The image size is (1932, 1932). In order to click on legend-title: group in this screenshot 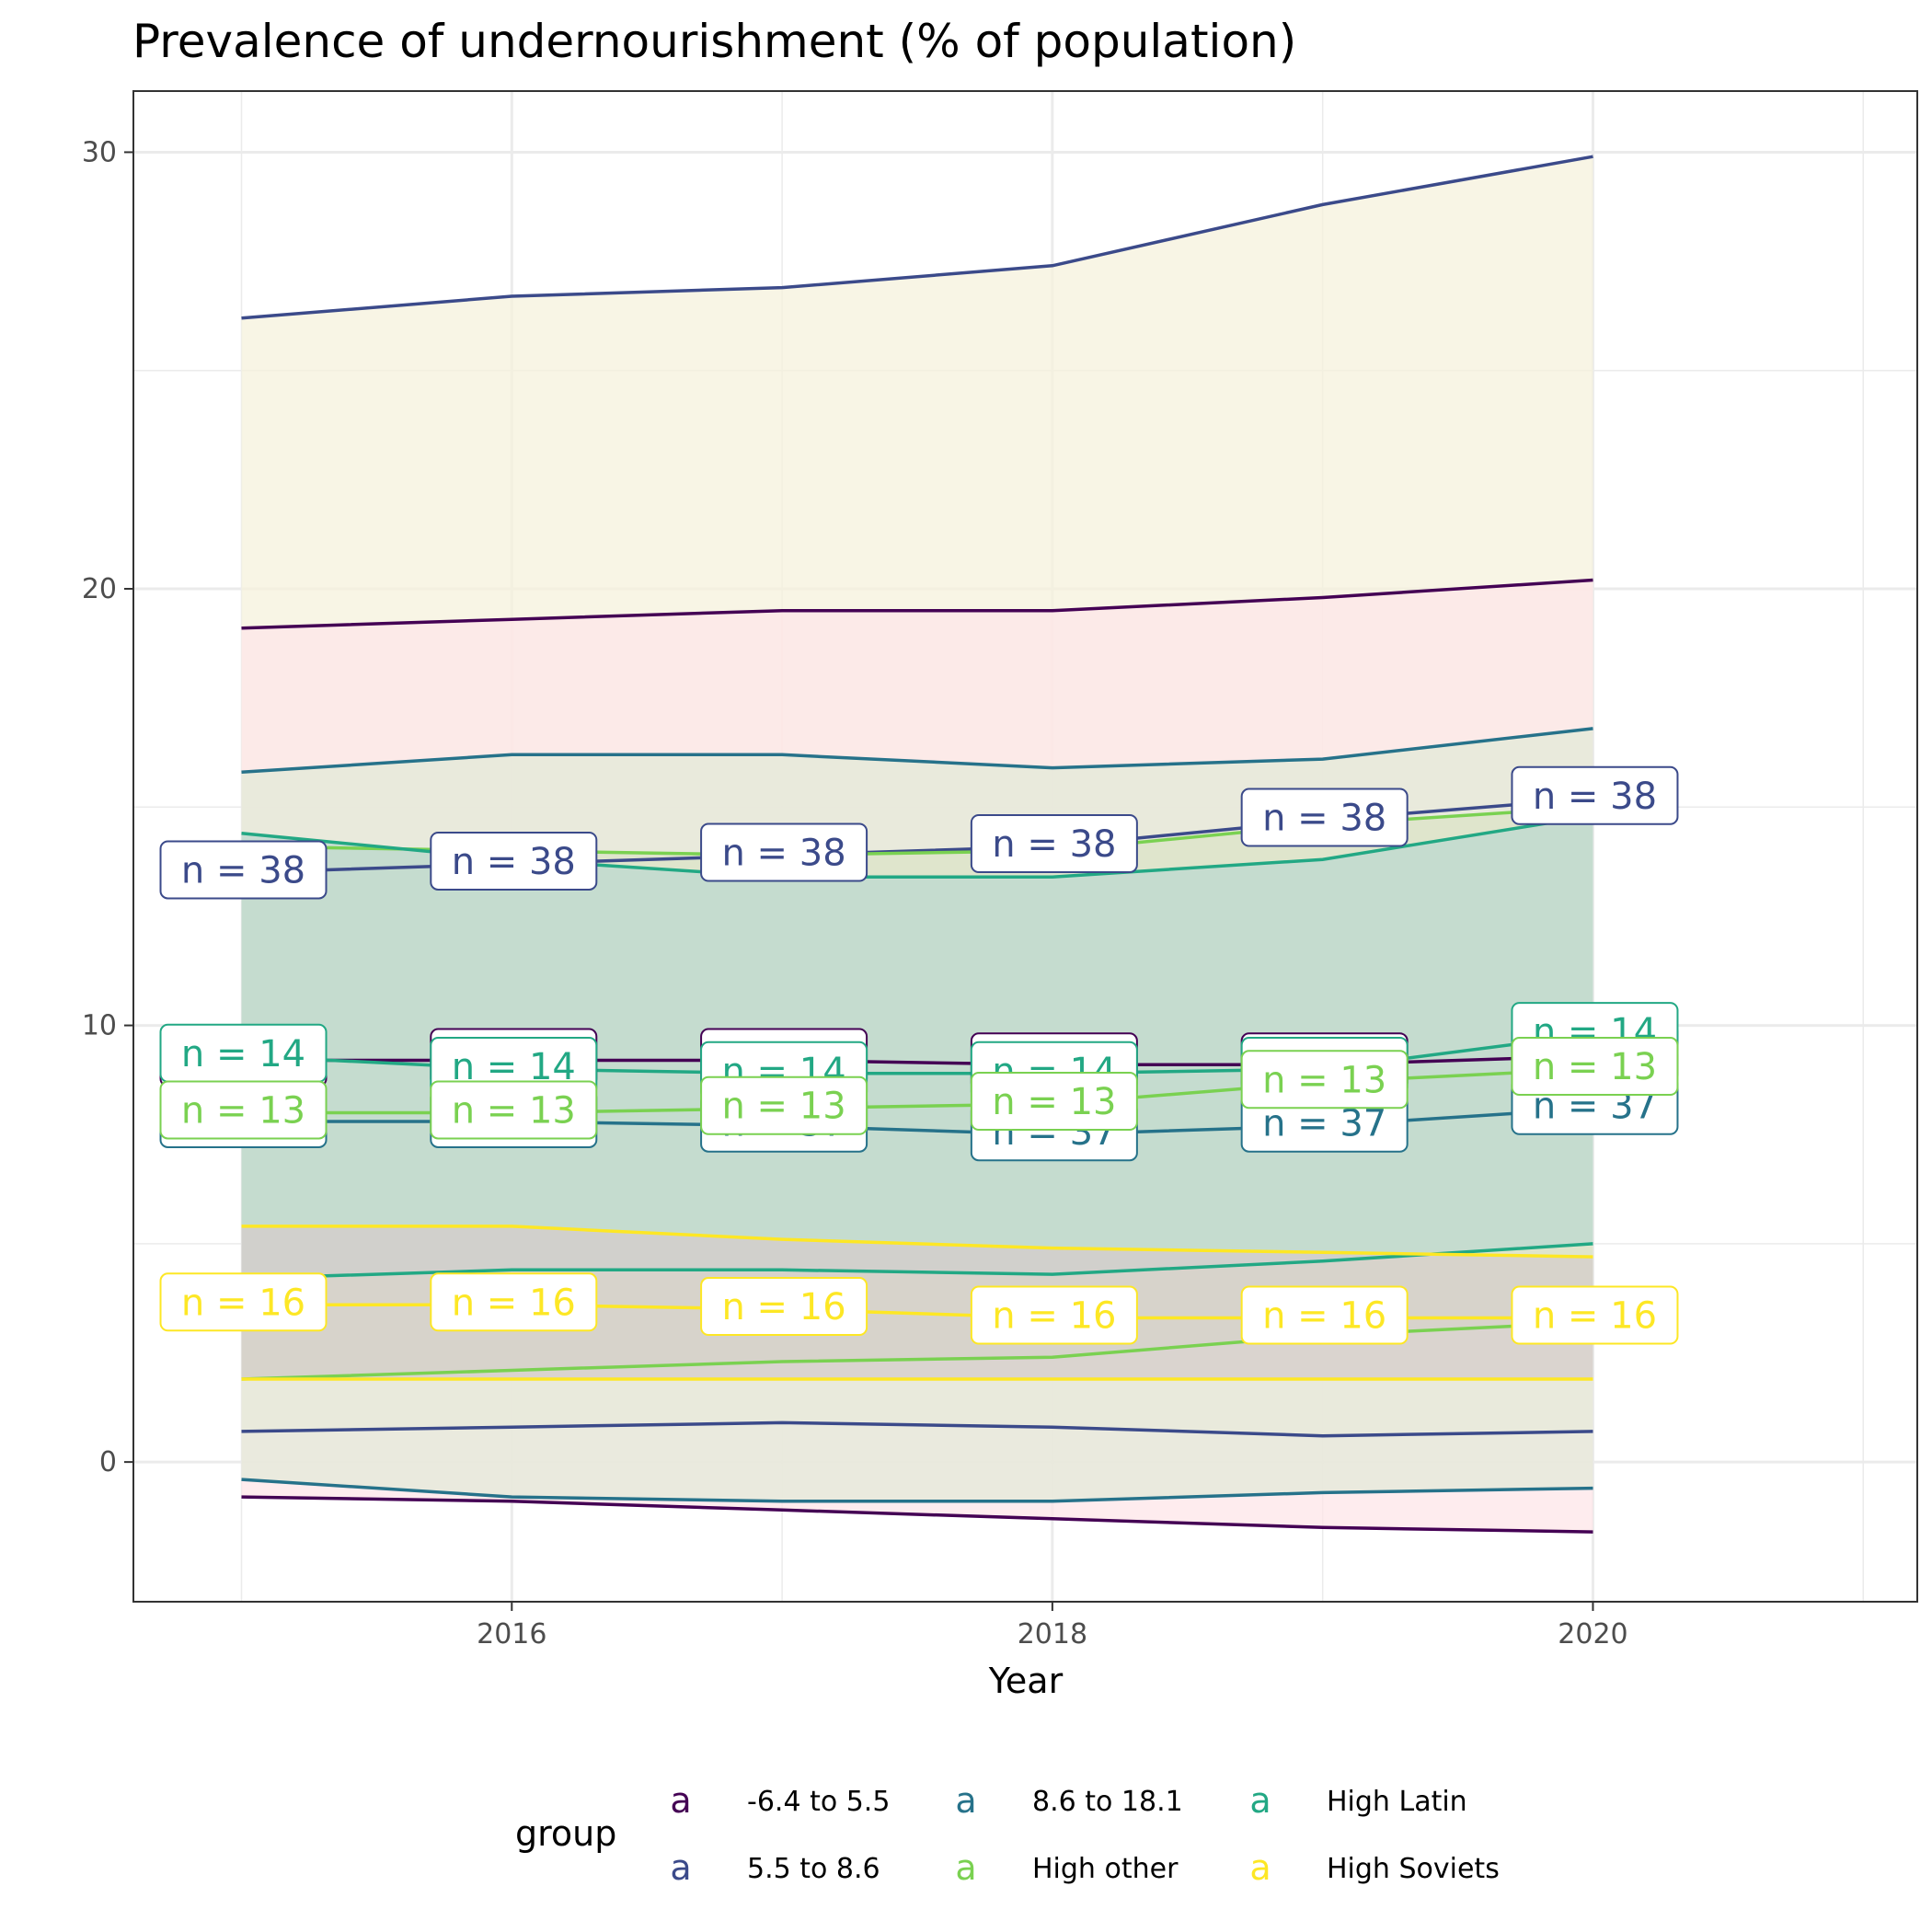, I will do `click(565, 1833)`.